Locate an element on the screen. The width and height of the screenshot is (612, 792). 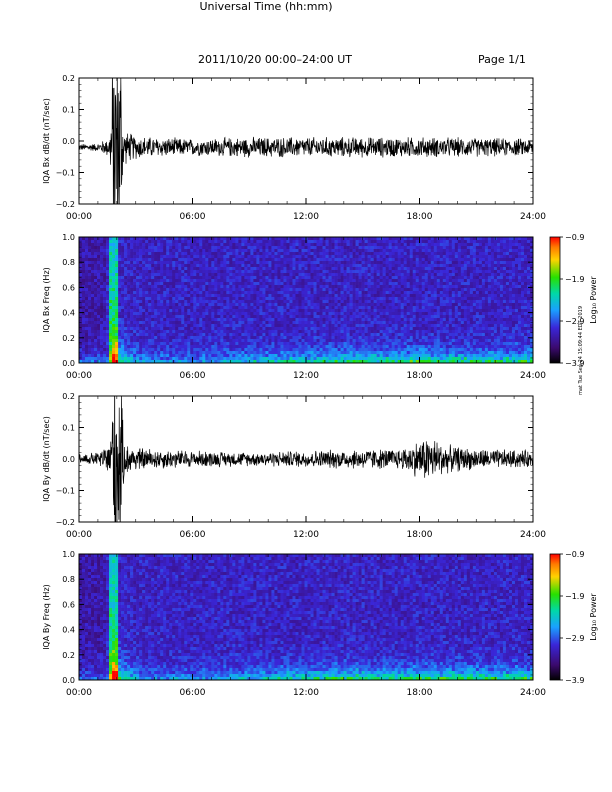
plot-frame is located at coordinates (306, 141).